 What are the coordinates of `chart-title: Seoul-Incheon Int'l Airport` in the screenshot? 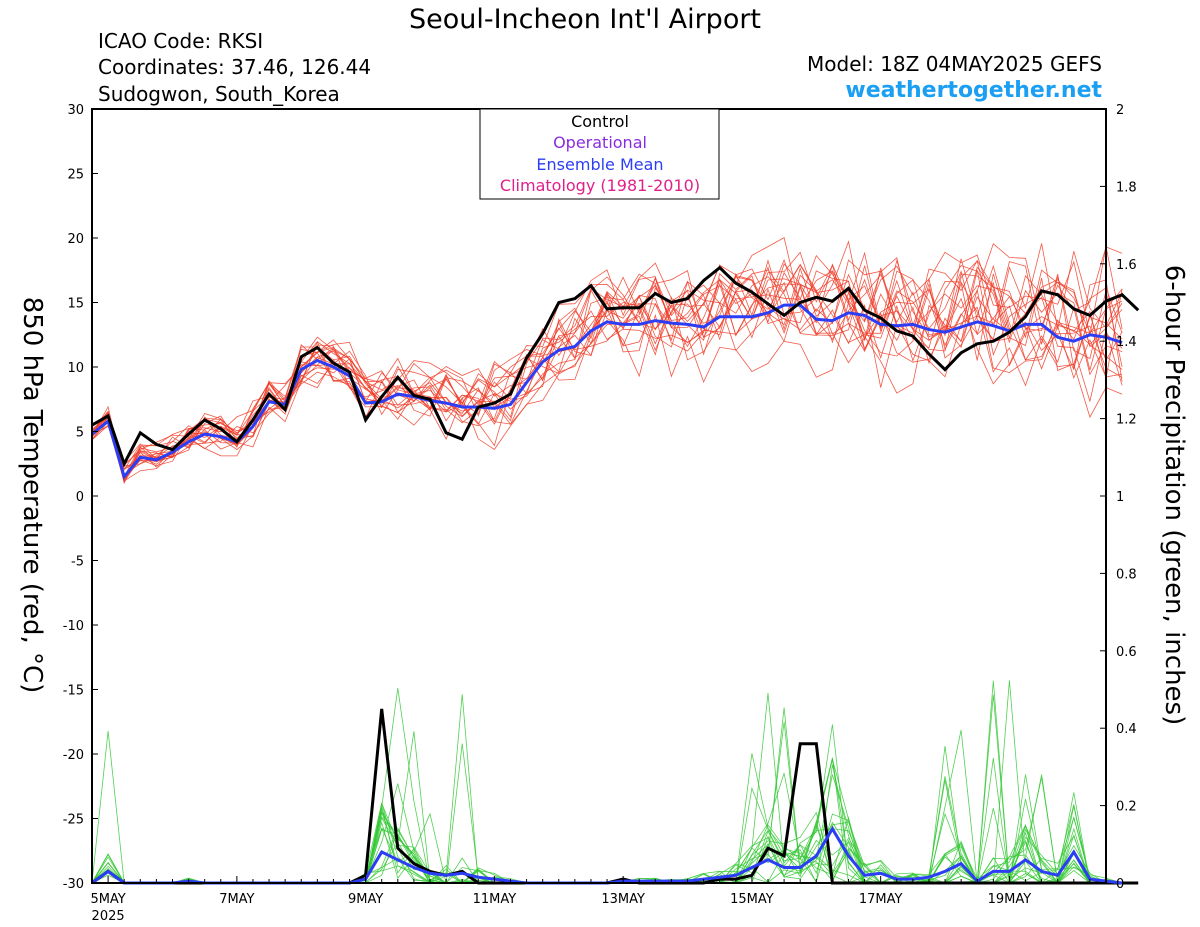 It's located at (585, 19).